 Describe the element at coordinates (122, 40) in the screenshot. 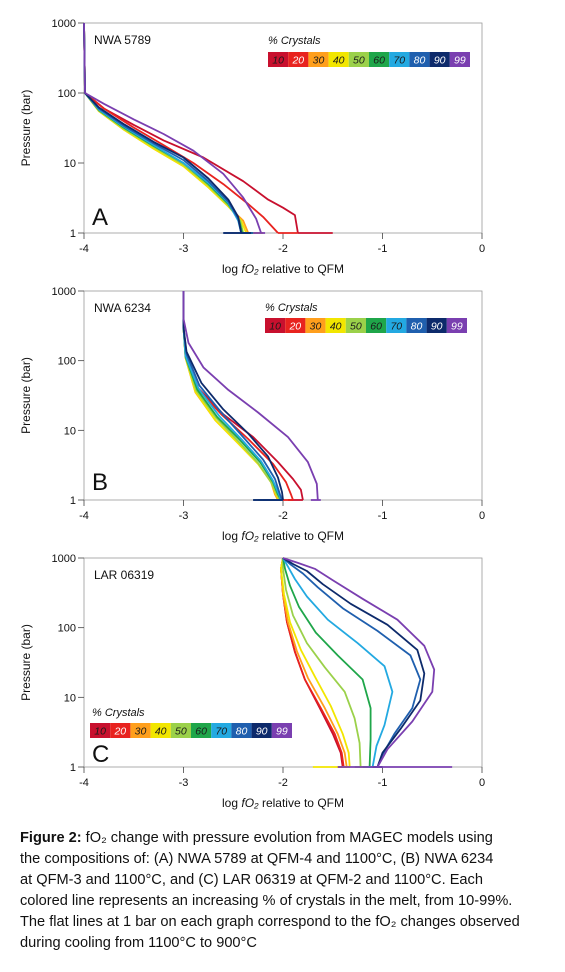

I see `sample-title: NWA 5789` at that location.